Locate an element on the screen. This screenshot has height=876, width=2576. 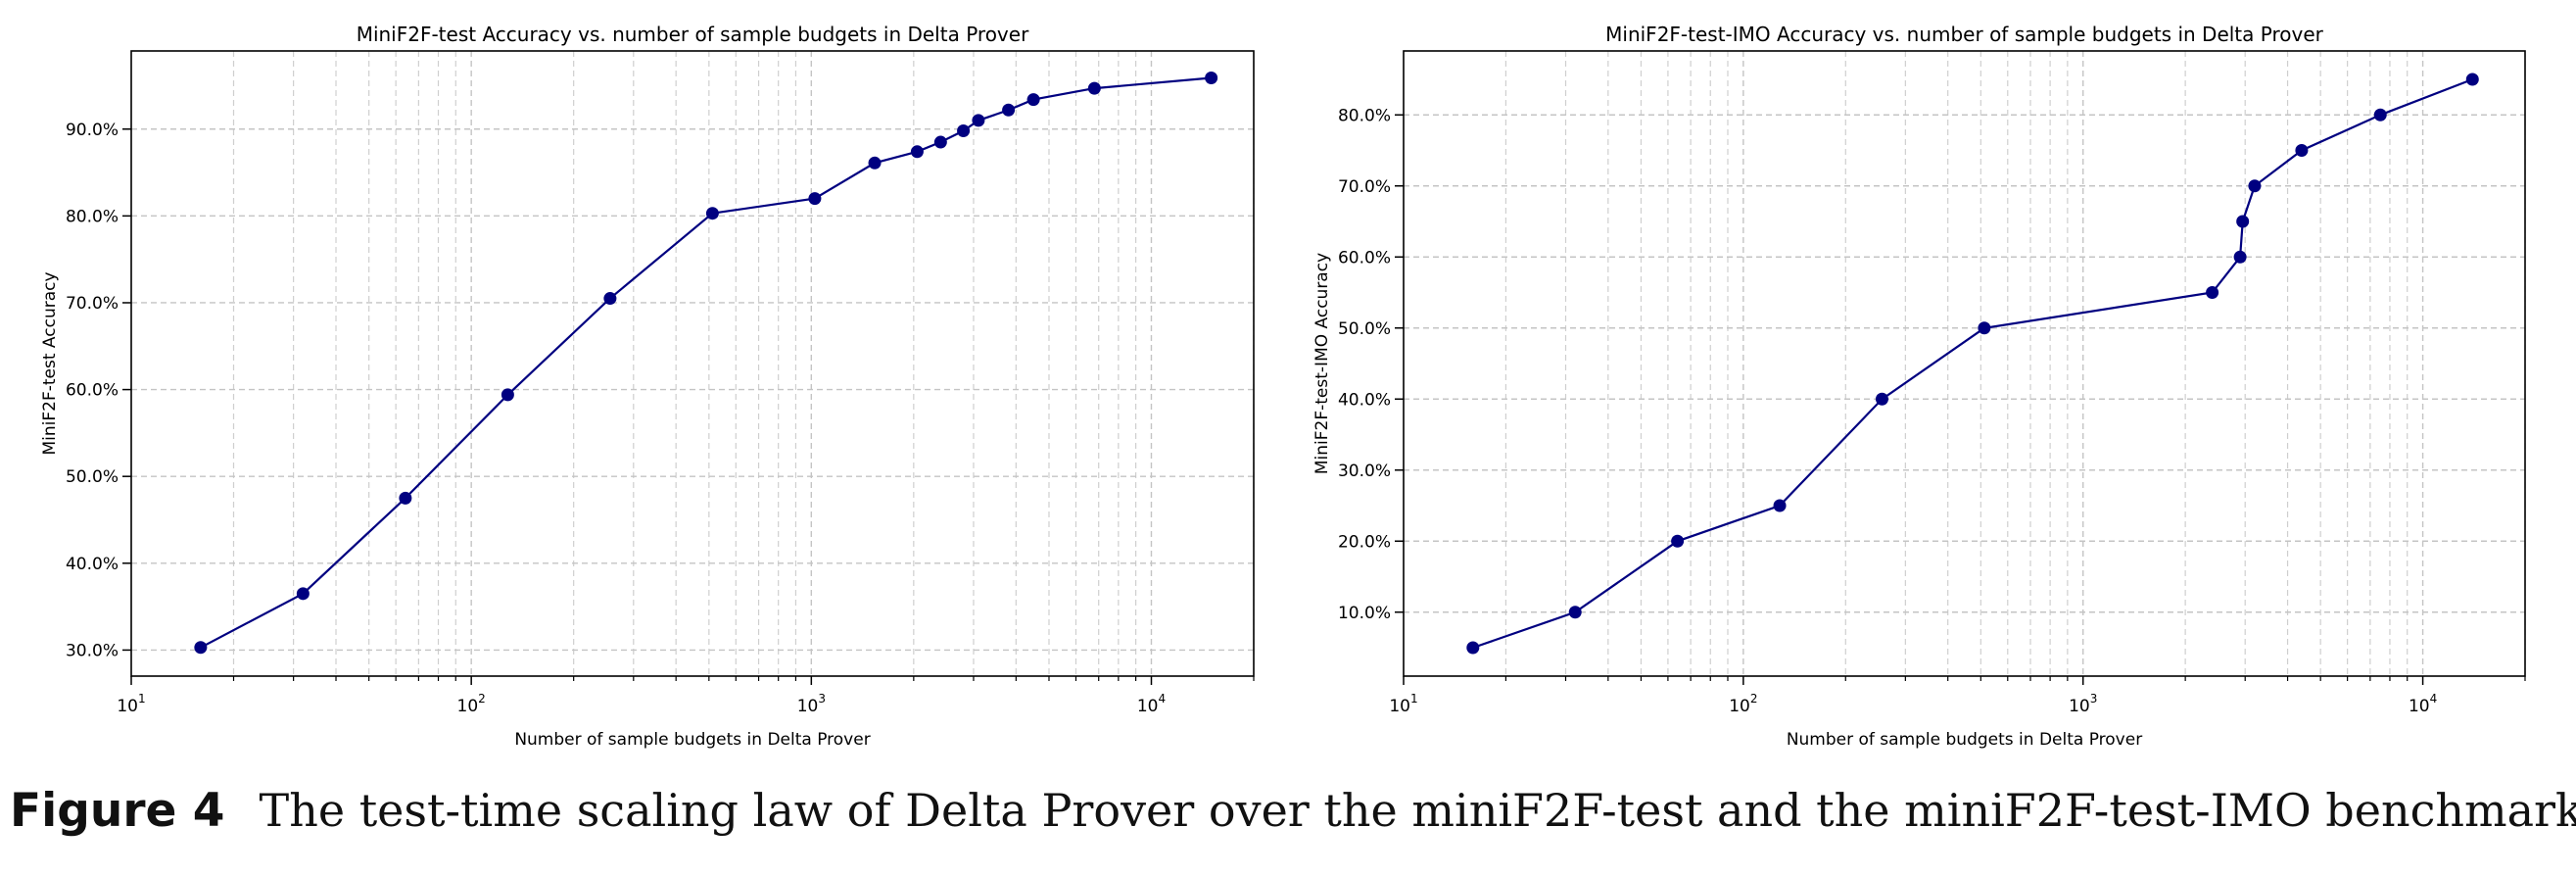
y-tick-label: 90.0% is located at coordinates (92, 130).